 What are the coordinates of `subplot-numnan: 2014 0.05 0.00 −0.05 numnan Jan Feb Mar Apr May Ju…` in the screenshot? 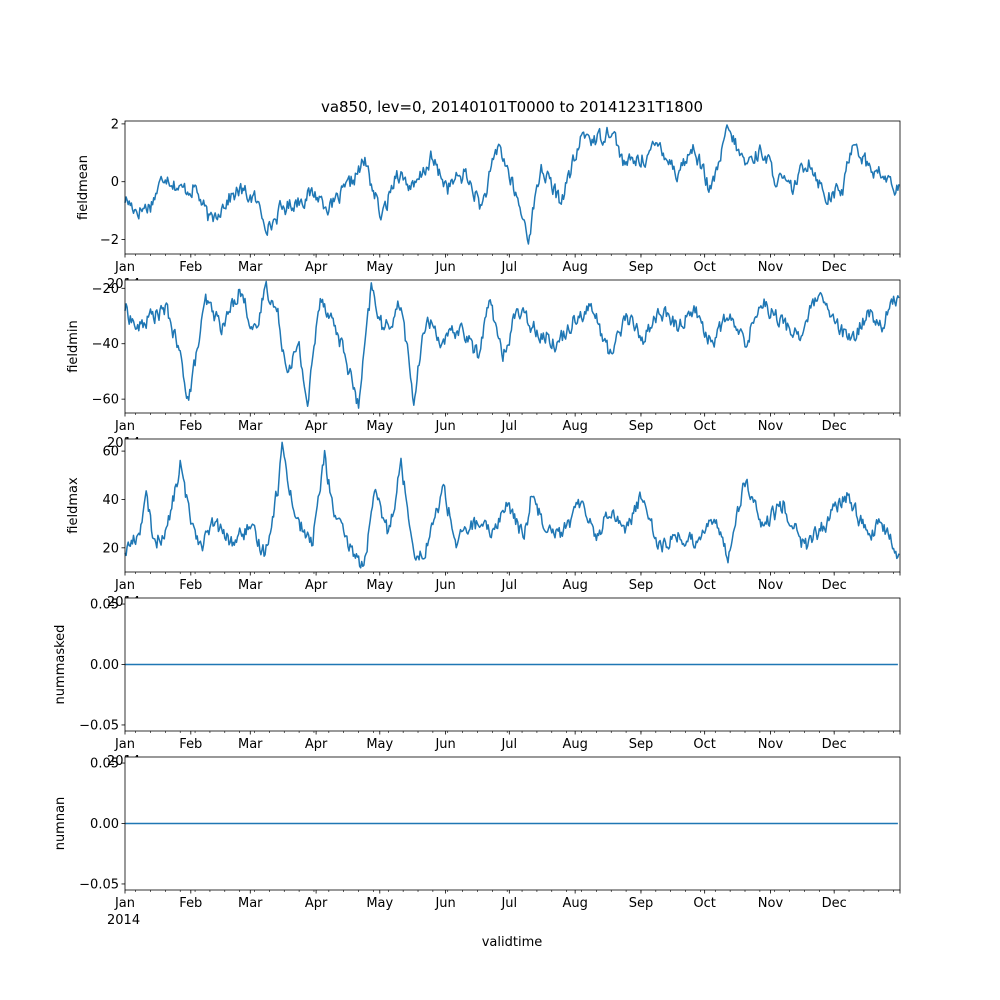 It's located at (477, 842).